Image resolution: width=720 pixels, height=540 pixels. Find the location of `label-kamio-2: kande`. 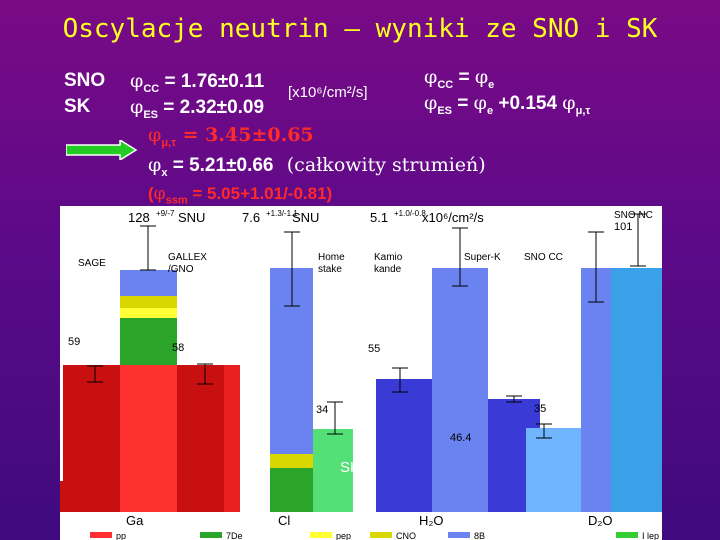

label-kamio-2: kande is located at coordinates (388, 269).